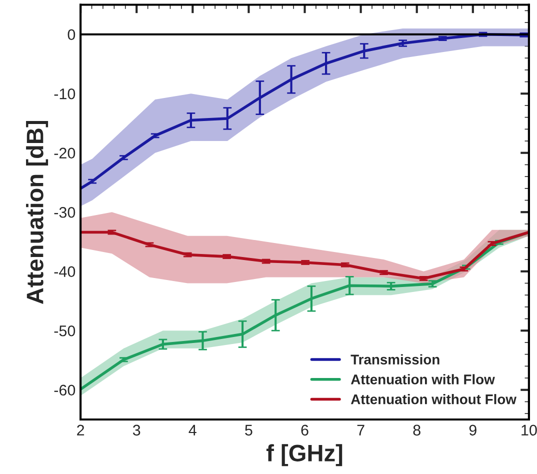 Image resolution: width=537 pixels, height=474 pixels. I want to click on y-tick-label: -40, so click(65, 272).